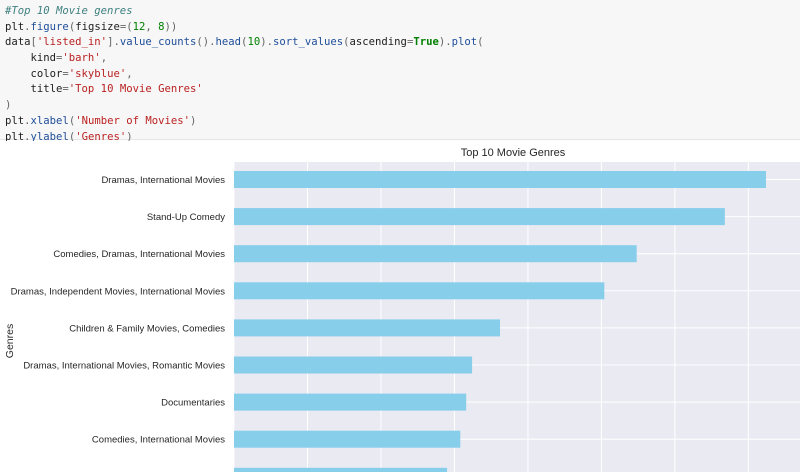 This screenshot has height=472, width=800. I want to click on code-token: head, so click(228, 42).